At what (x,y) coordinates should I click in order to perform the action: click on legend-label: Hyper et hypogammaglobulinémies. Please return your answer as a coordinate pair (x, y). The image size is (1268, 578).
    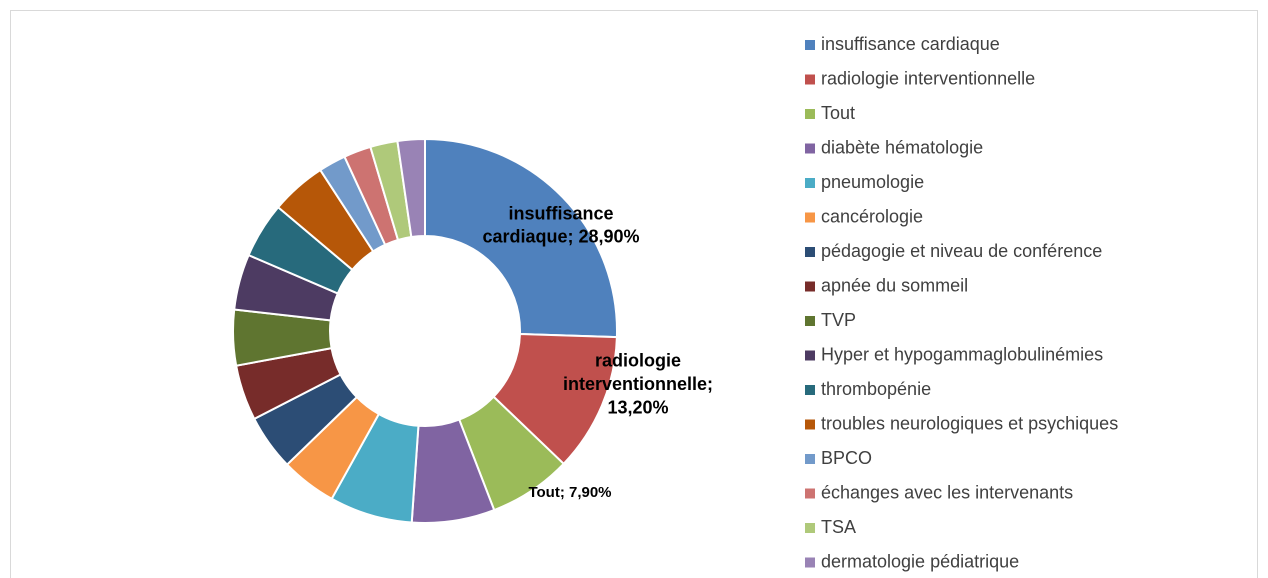
    Looking at the image, I should click on (962, 354).